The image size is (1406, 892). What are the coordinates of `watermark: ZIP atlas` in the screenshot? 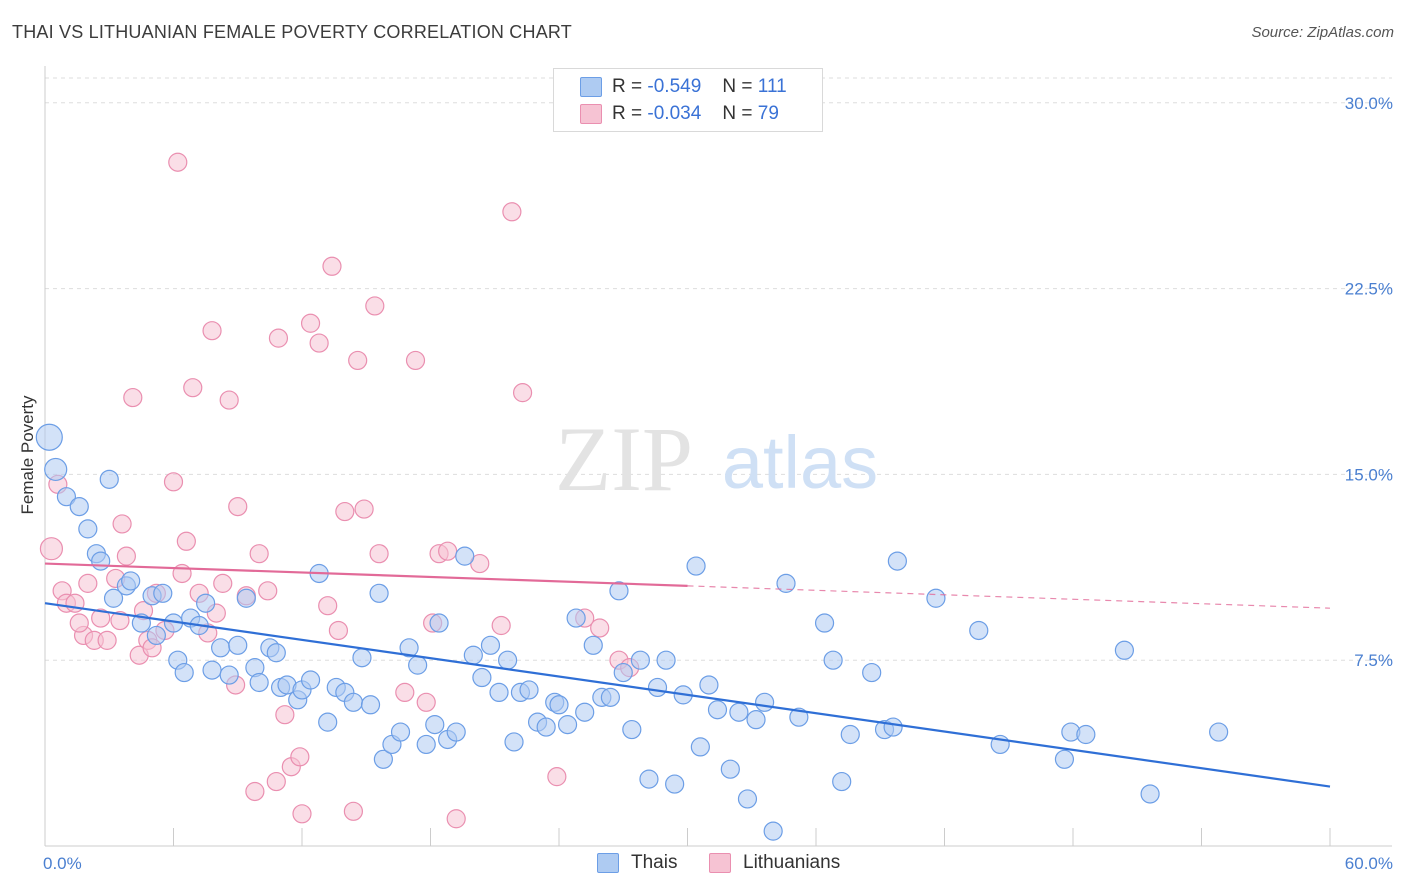 It's located at (716, 459).